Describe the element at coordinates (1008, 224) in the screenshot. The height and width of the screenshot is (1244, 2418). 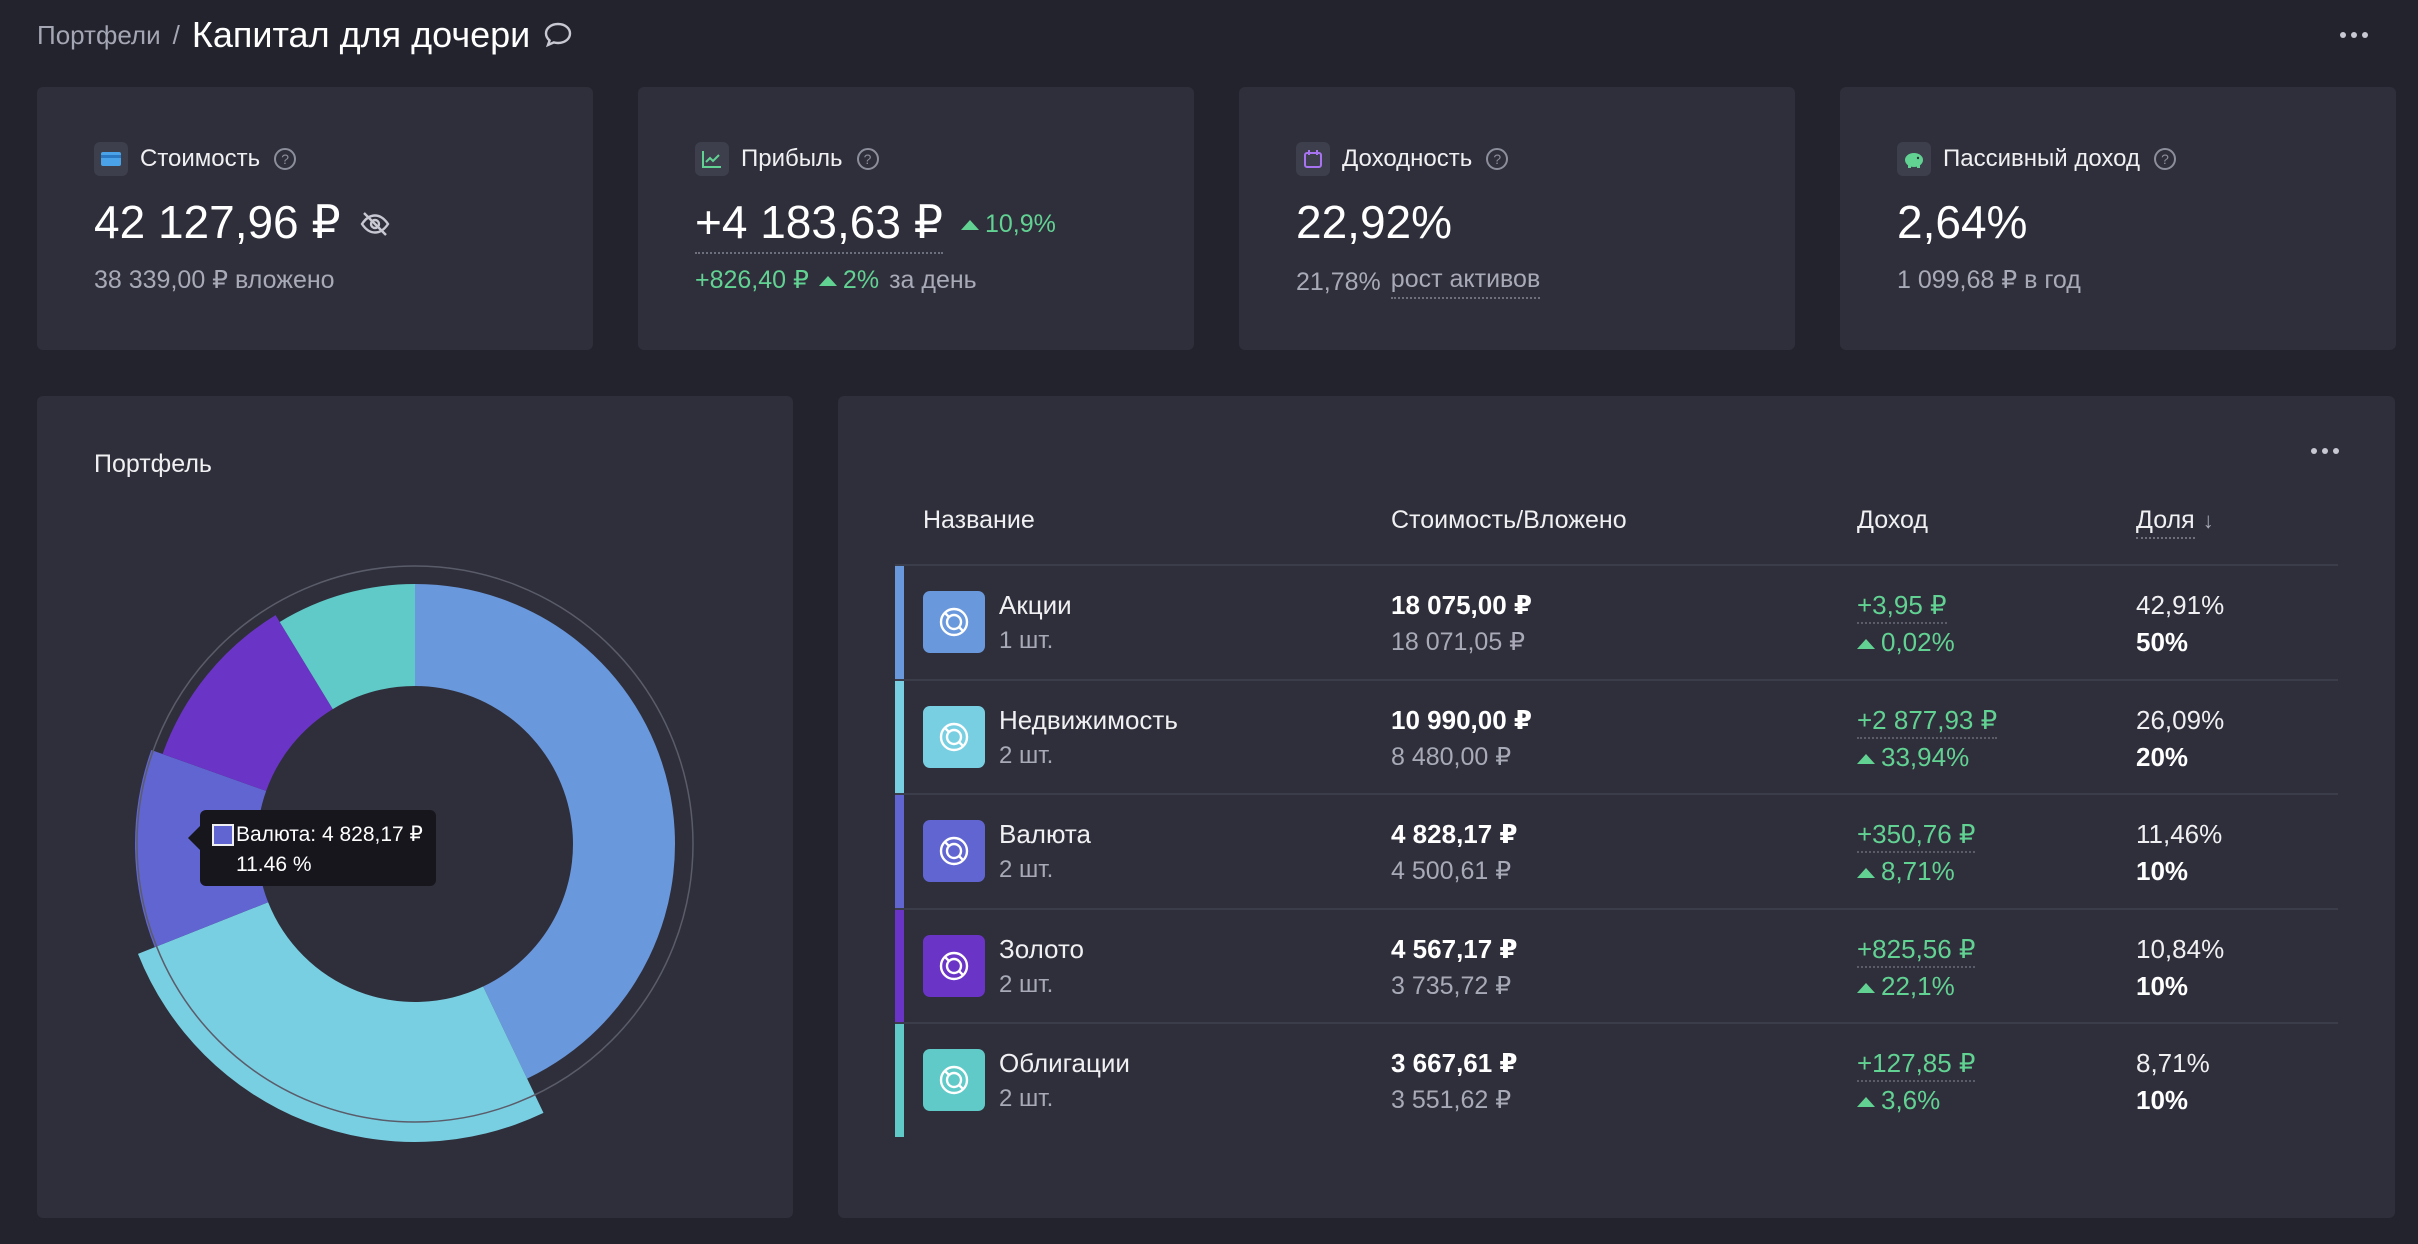
I see `card-profit-change: 10,9%` at that location.